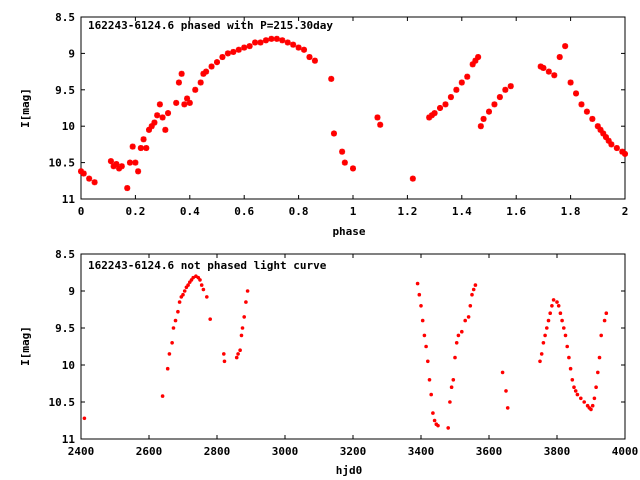  Describe the element at coordinates (285, 451) in the screenshot. I see `x-tick-label: 3000` at that location.